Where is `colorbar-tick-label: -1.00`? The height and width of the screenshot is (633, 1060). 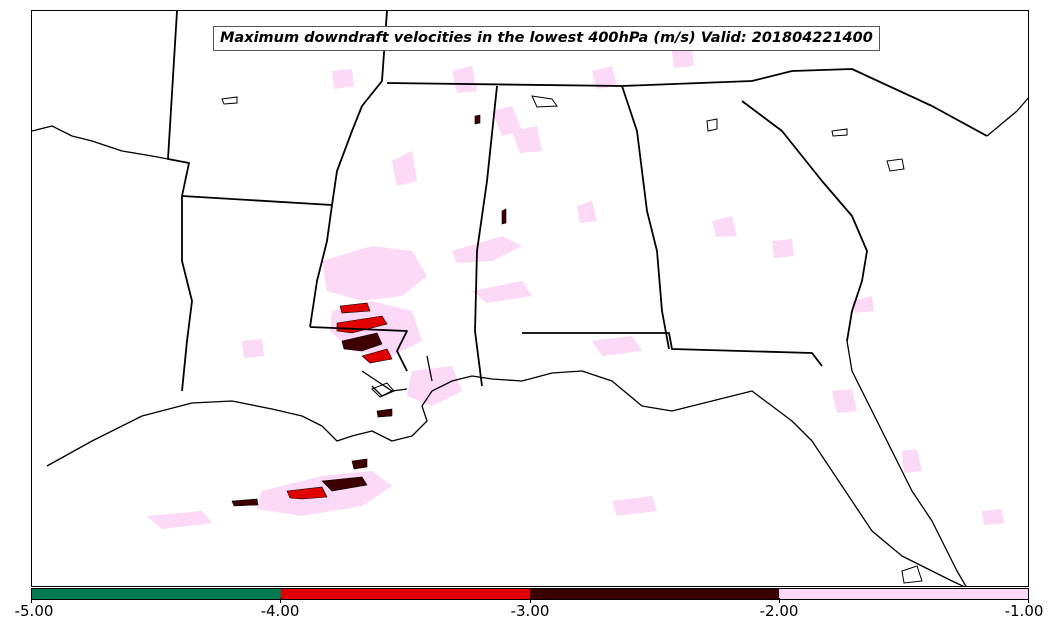 colorbar-tick-label: -1.00 is located at coordinates (1024, 611).